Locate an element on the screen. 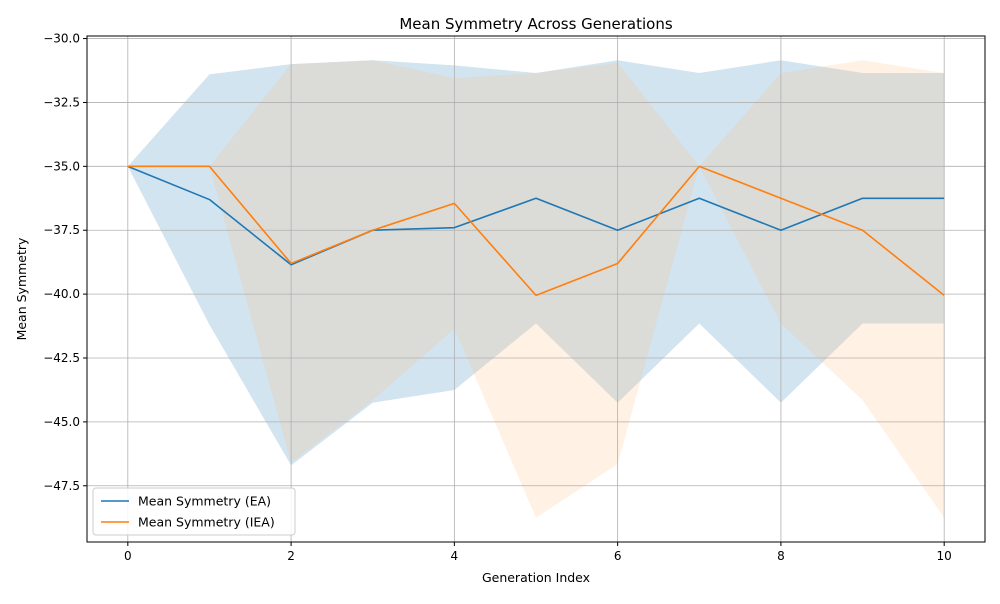 This screenshot has height=604, width=1000. y-tick-label-1: −32.5 is located at coordinates (61, 102).